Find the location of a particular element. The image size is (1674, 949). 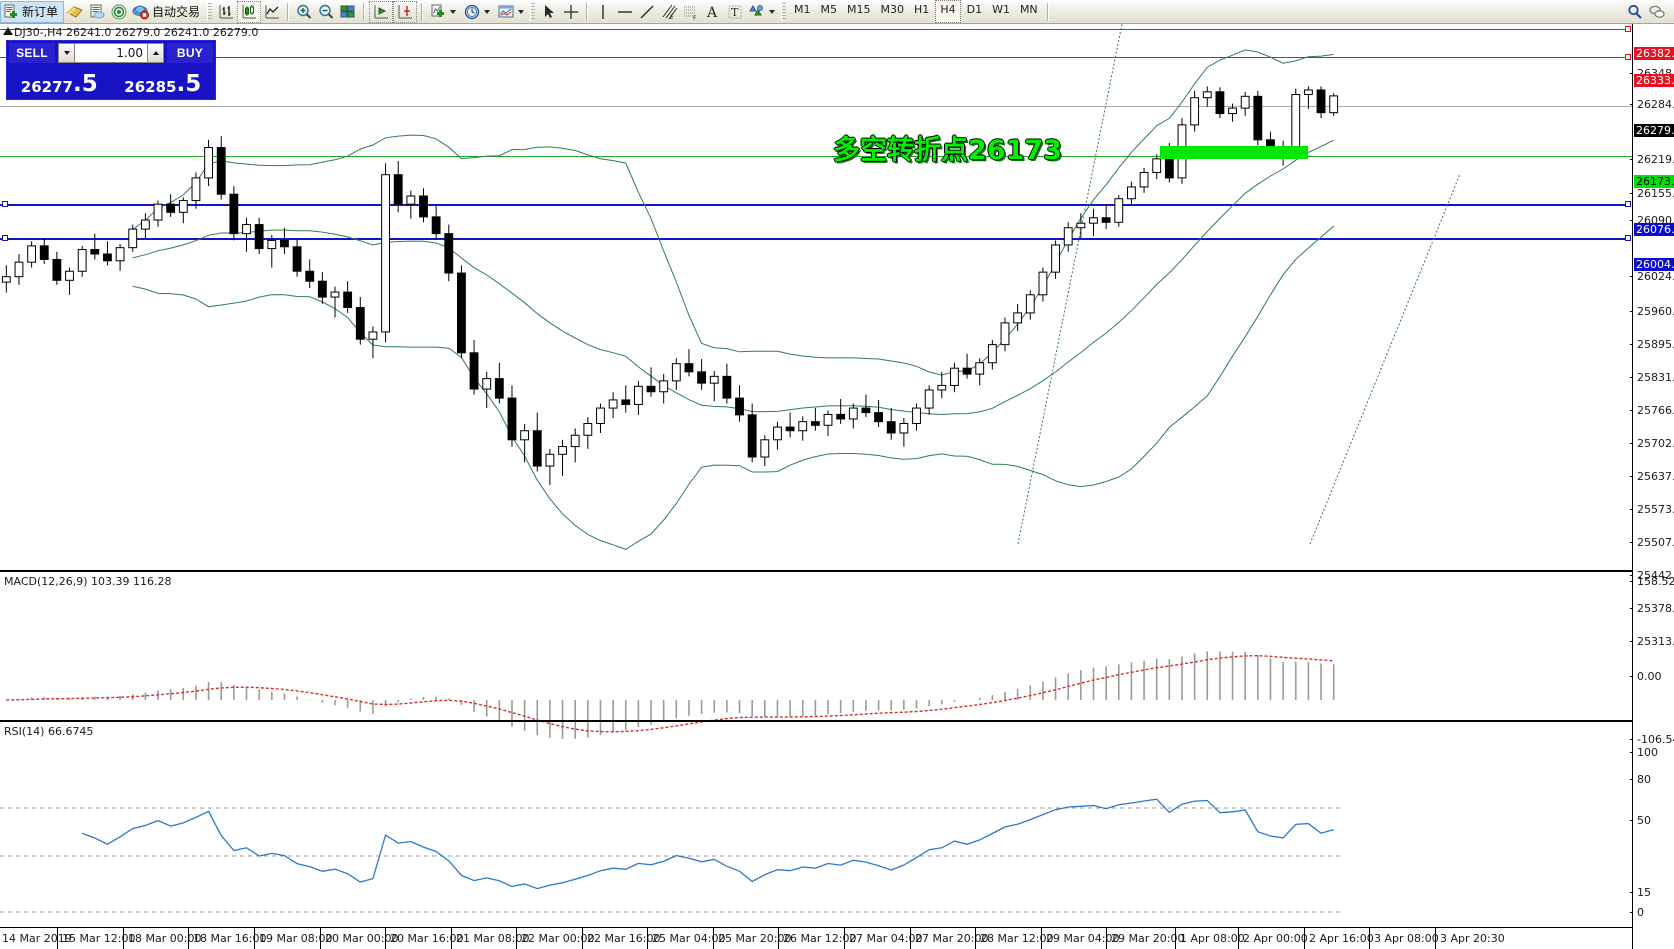

price-tag-support-1: 26076.1 is located at coordinates (1654, 229).